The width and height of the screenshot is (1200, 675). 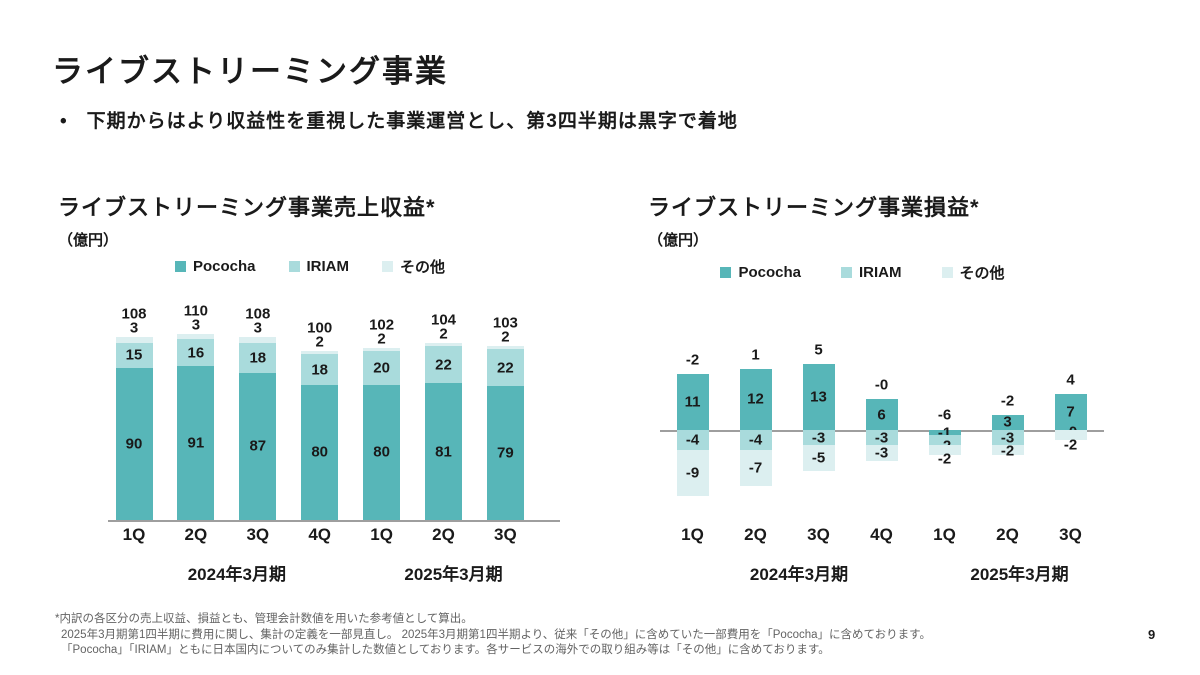 What do you see at coordinates (692, 440) in the screenshot?
I see `bar-value-label-iriam: -4` at bounding box center [692, 440].